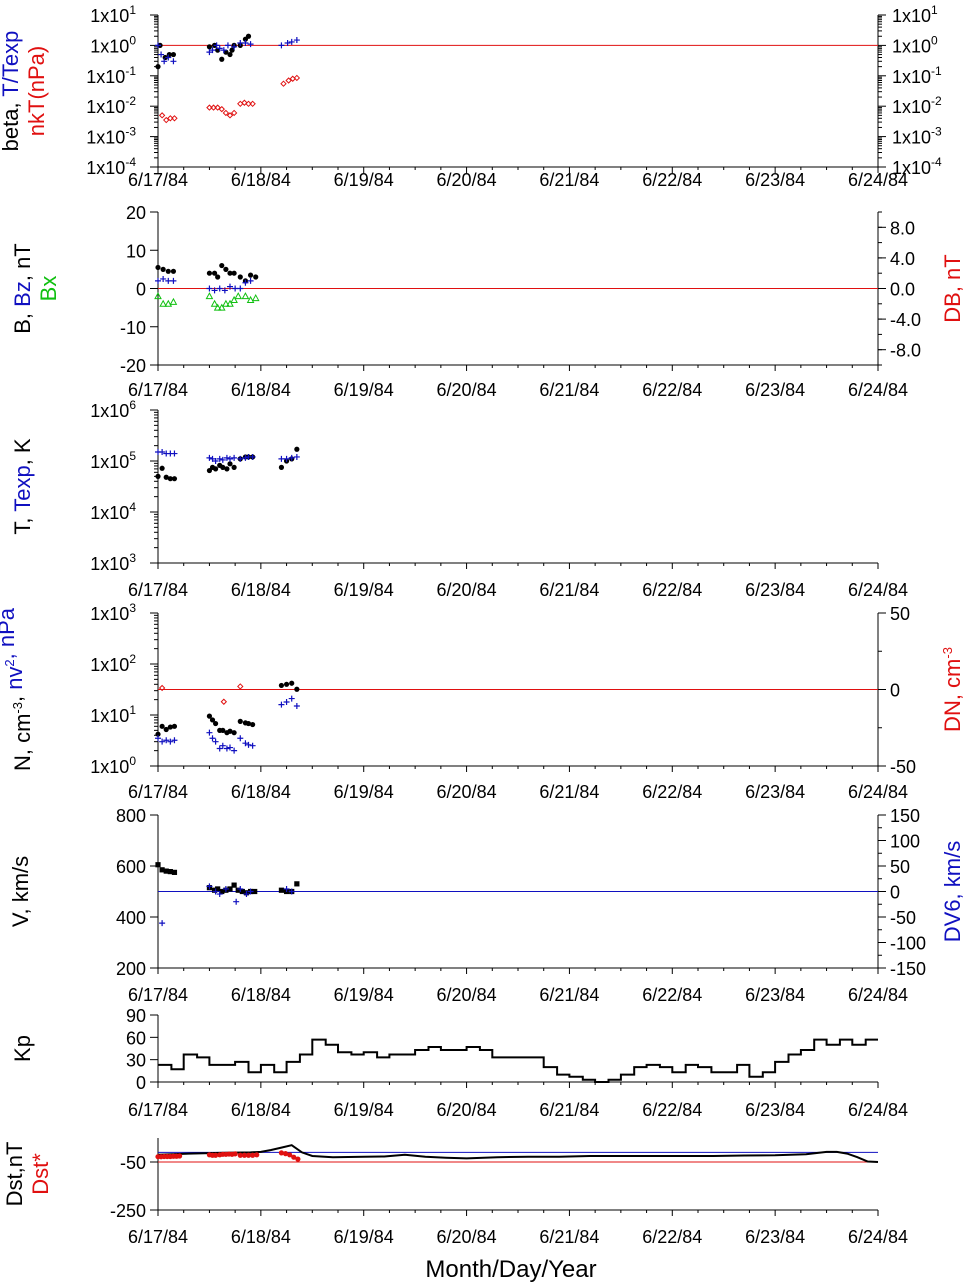  What do you see at coordinates (132, 456) in the screenshot?
I see `temperature-y-tick-label-exp: 5` at bounding box center [132, 456].